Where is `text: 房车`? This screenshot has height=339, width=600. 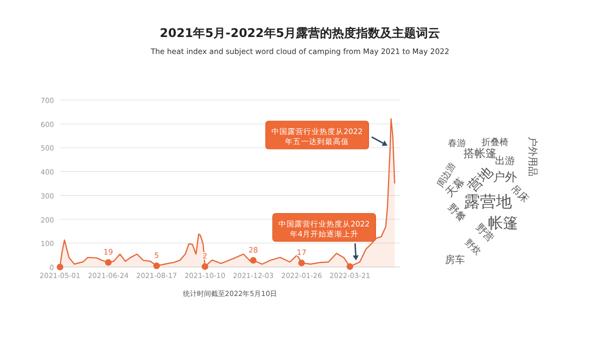
text: 房车 is located at coordinates (455, 260).